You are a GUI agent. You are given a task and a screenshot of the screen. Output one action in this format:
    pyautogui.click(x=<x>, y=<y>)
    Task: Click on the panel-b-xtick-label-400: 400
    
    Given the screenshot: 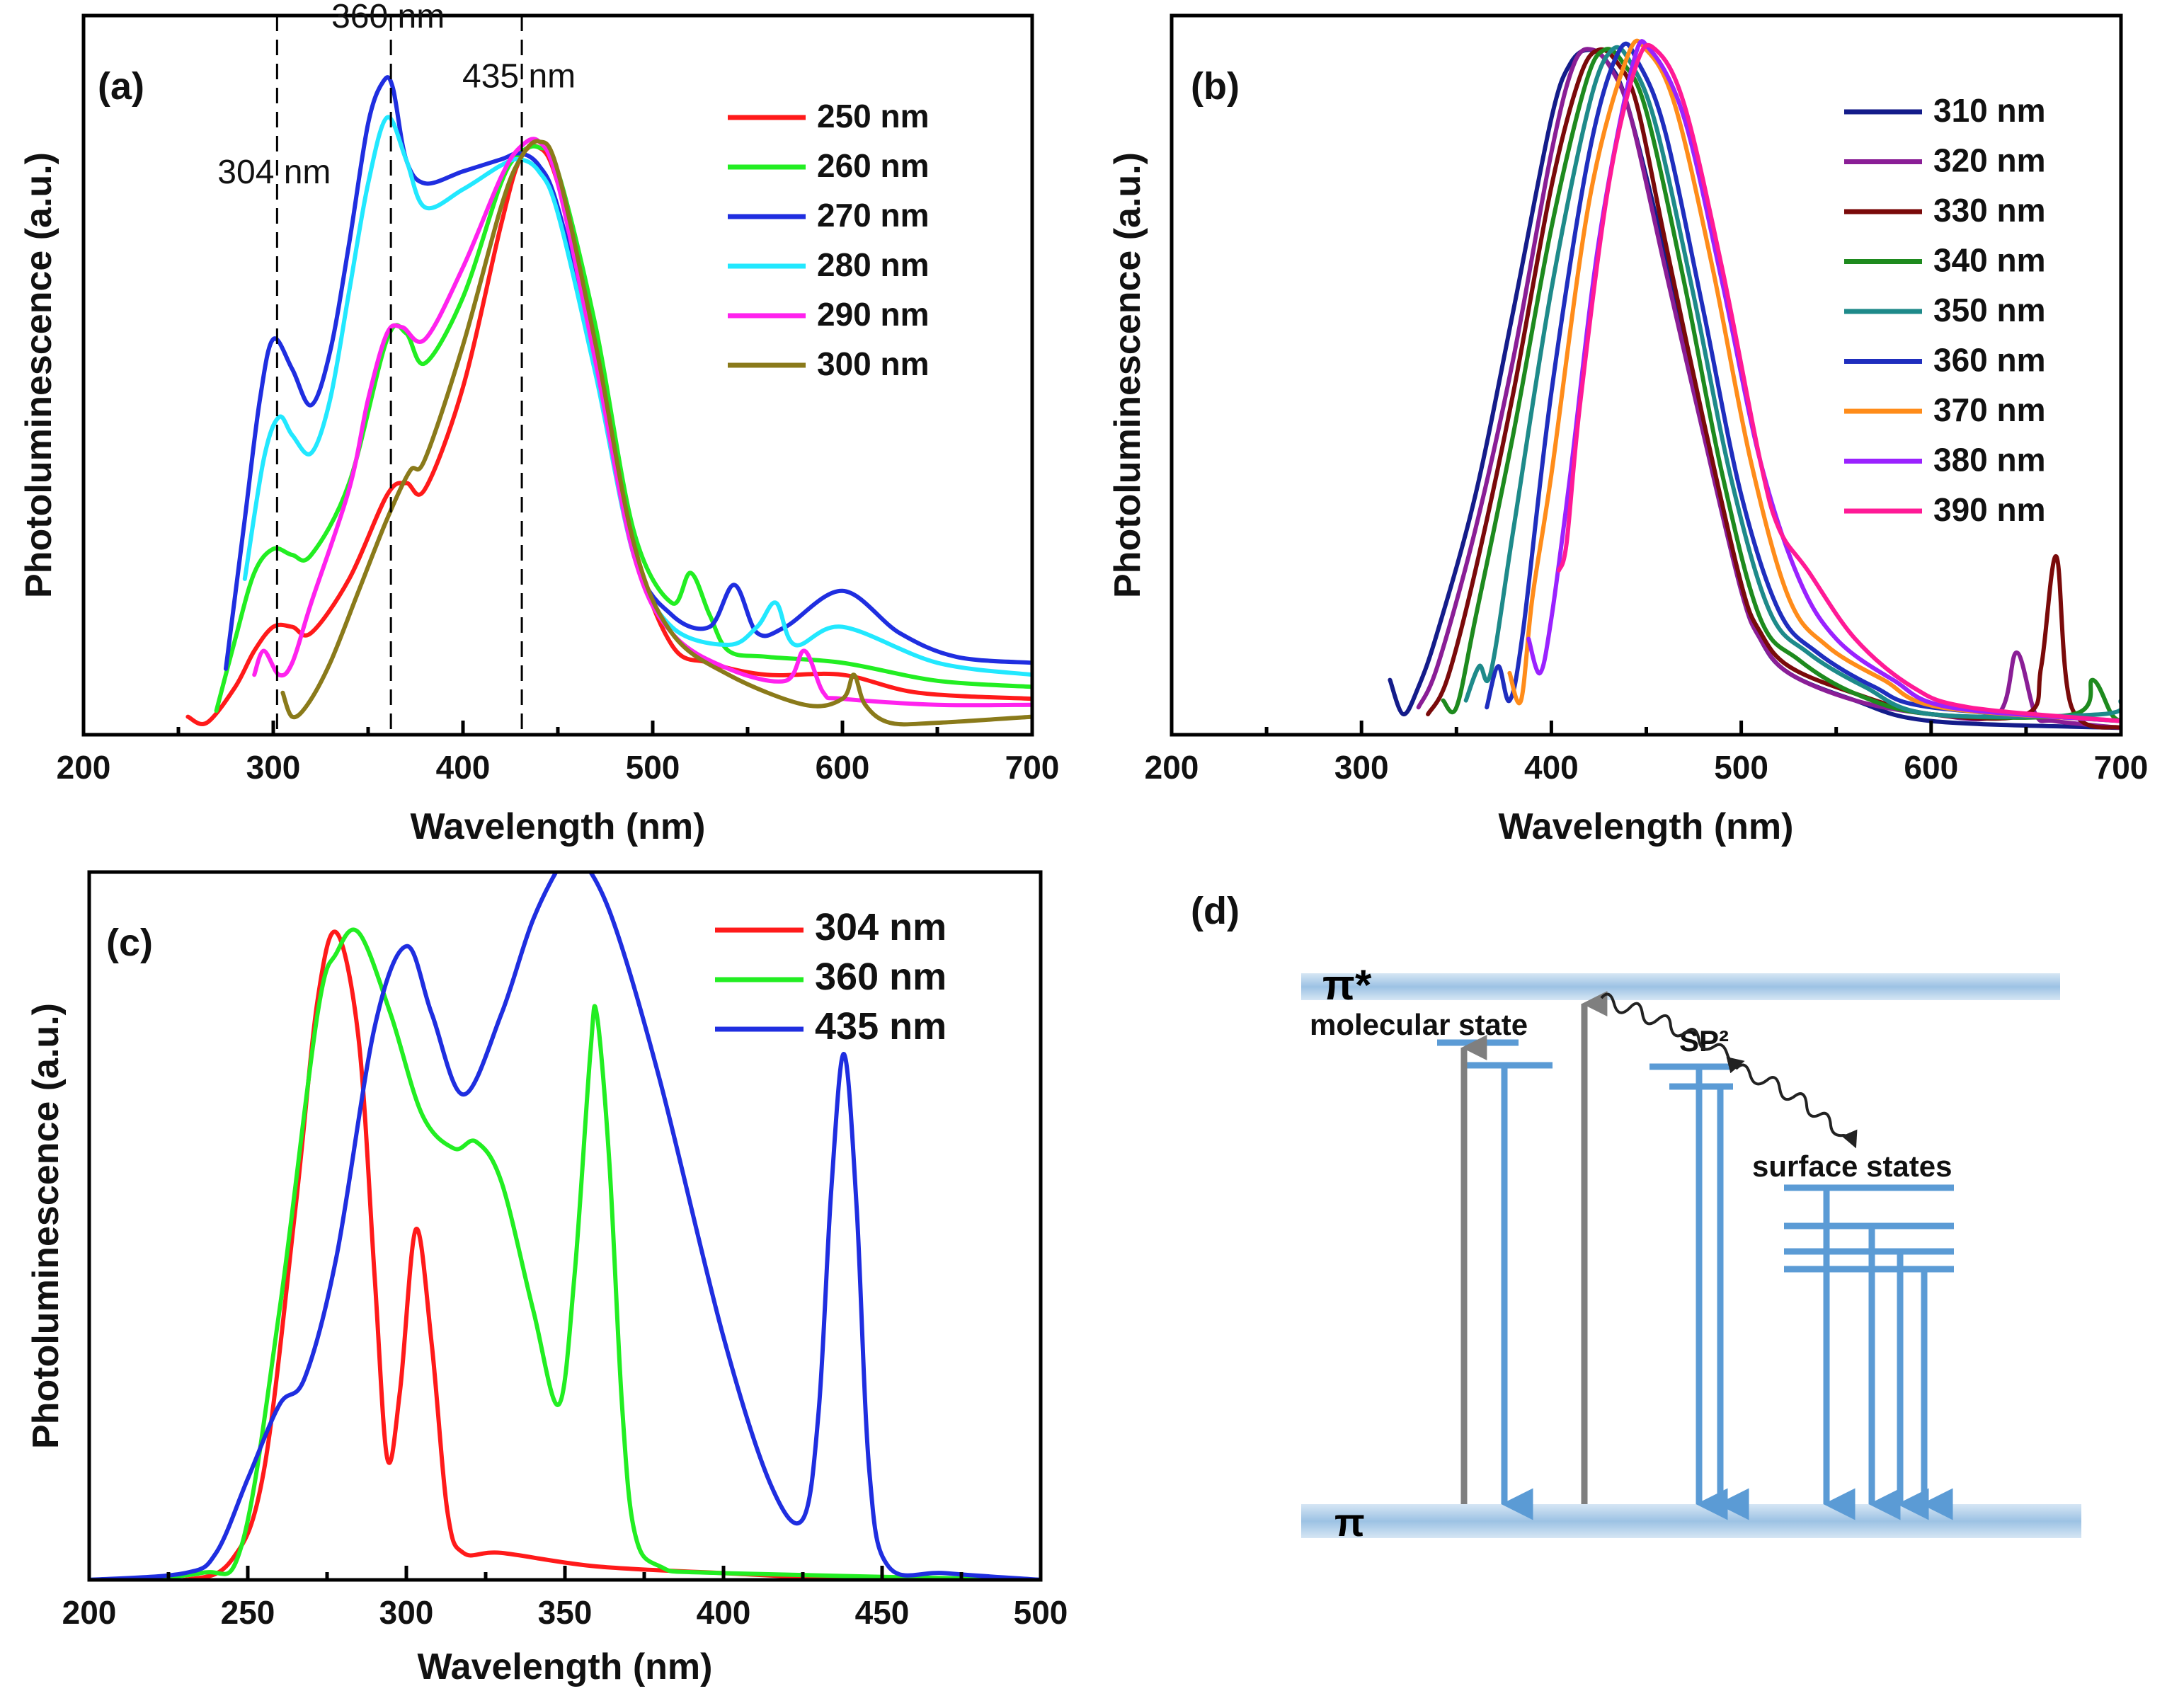 What is the action you would take?
    pyautogui.click(x=1551, y=768)
    